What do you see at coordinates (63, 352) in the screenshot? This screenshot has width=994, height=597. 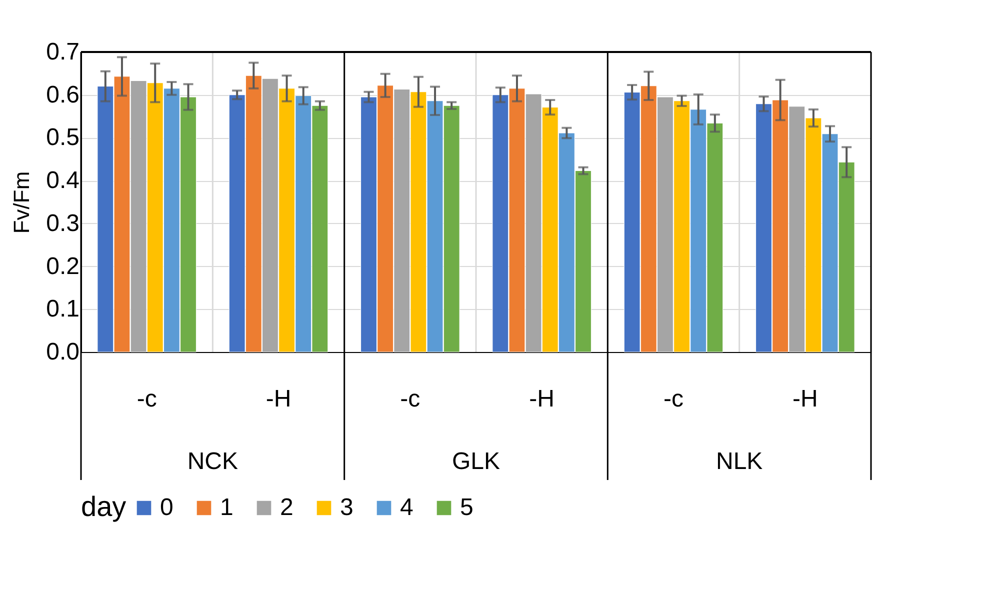 I see `y-tick-label: 0.0` at bounding box center [63, 352].